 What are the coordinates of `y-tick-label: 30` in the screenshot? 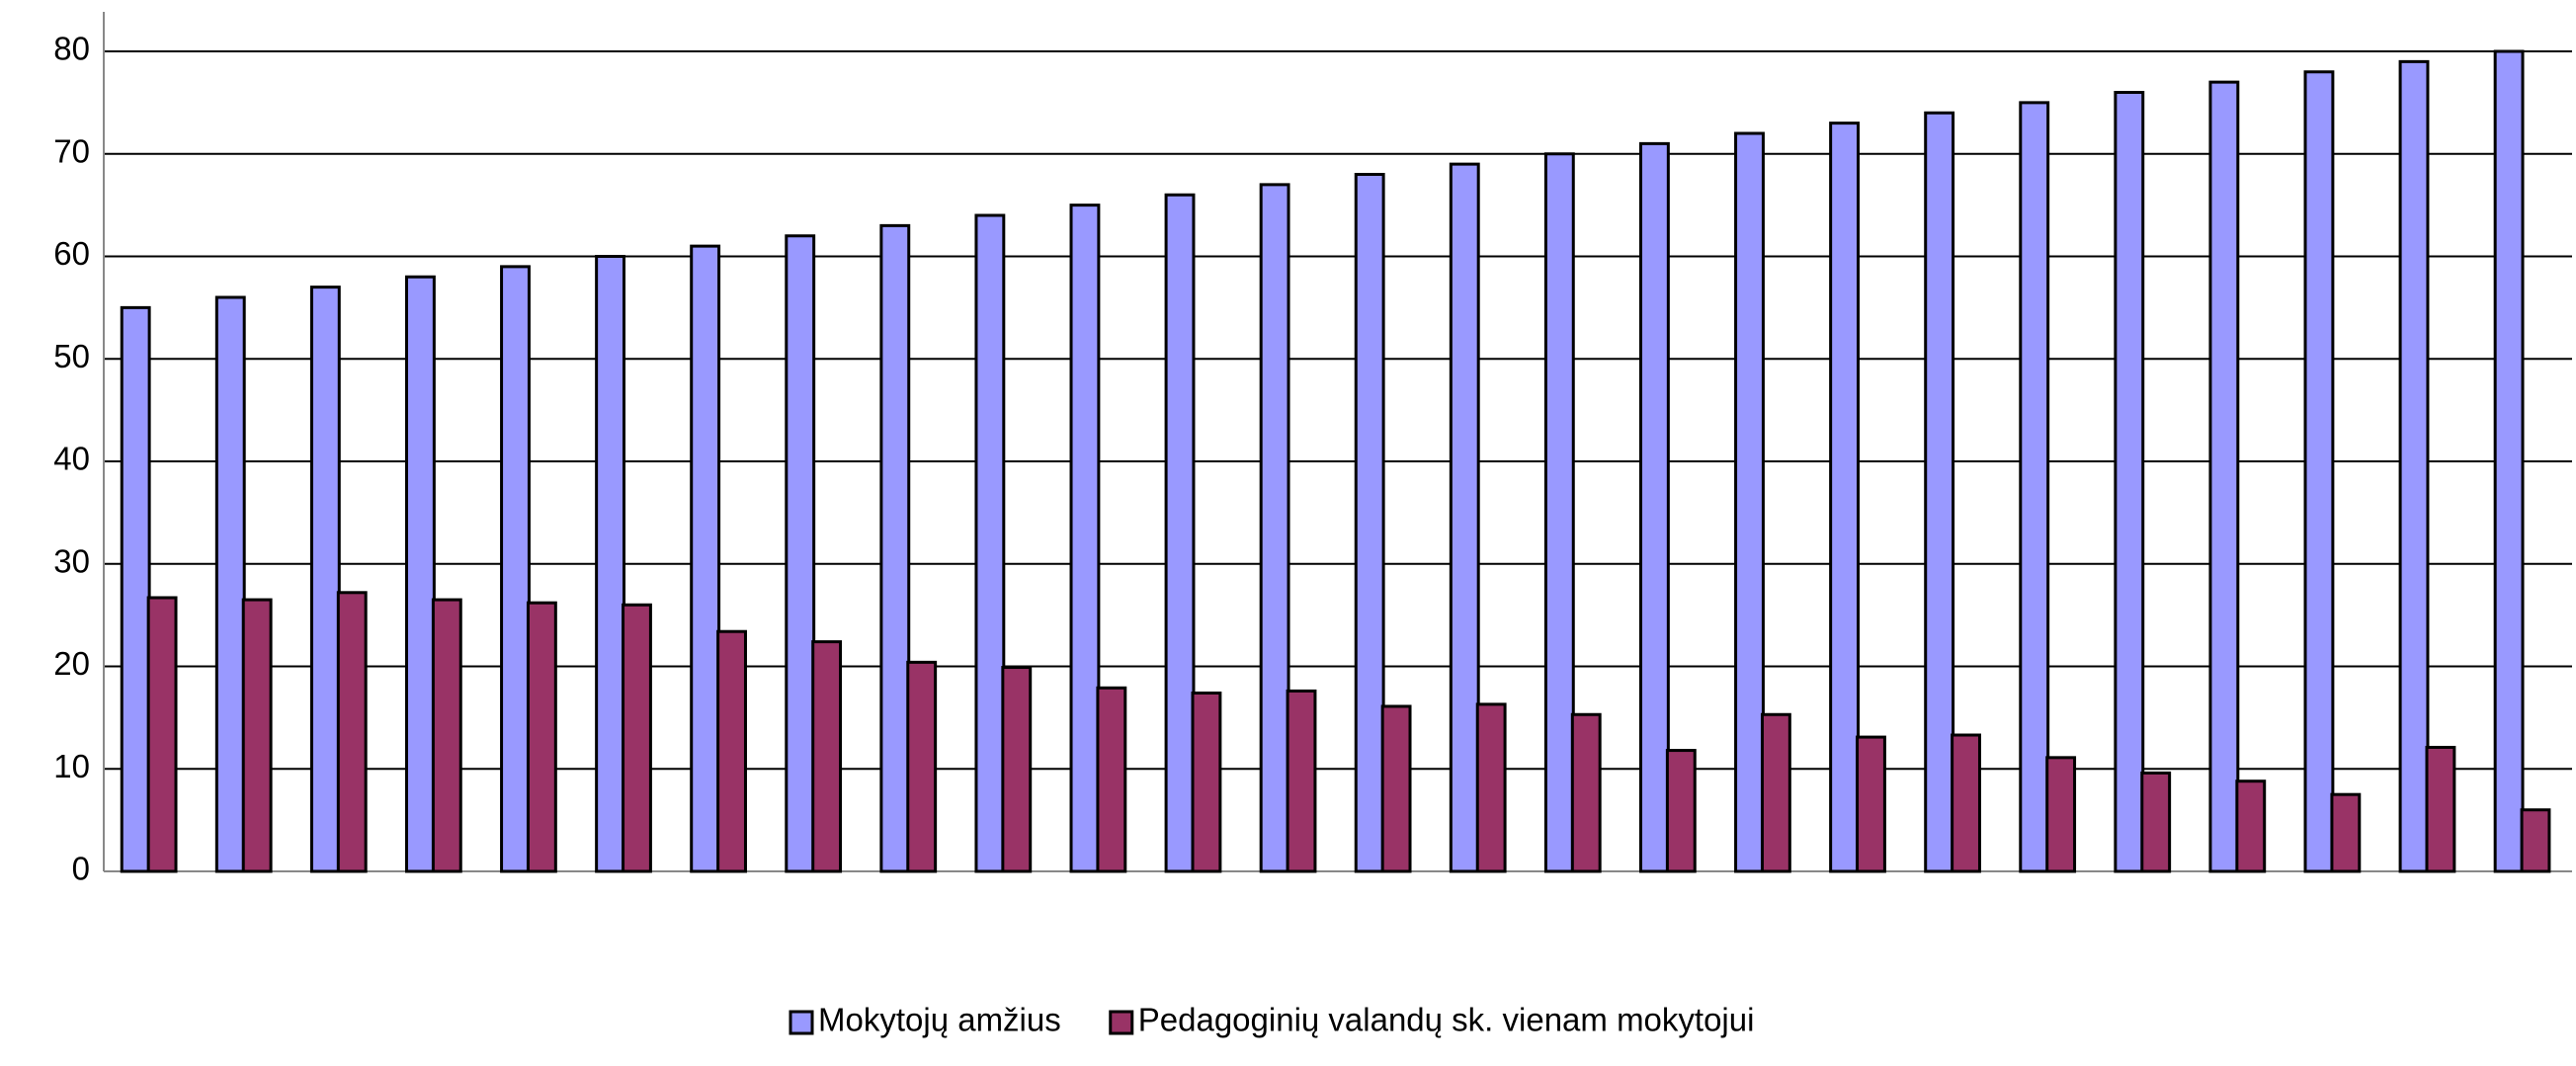 It's located at (71, 560).